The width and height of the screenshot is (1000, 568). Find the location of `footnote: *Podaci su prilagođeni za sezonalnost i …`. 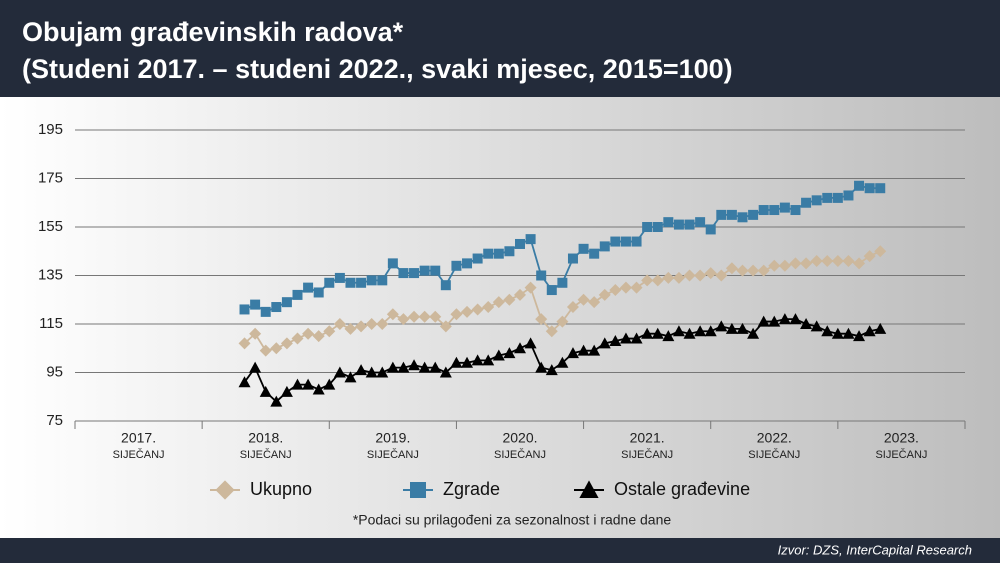

footnote: *Podaci su prilagođeni za sezonalnost i … is located at coordinates (512, 520).